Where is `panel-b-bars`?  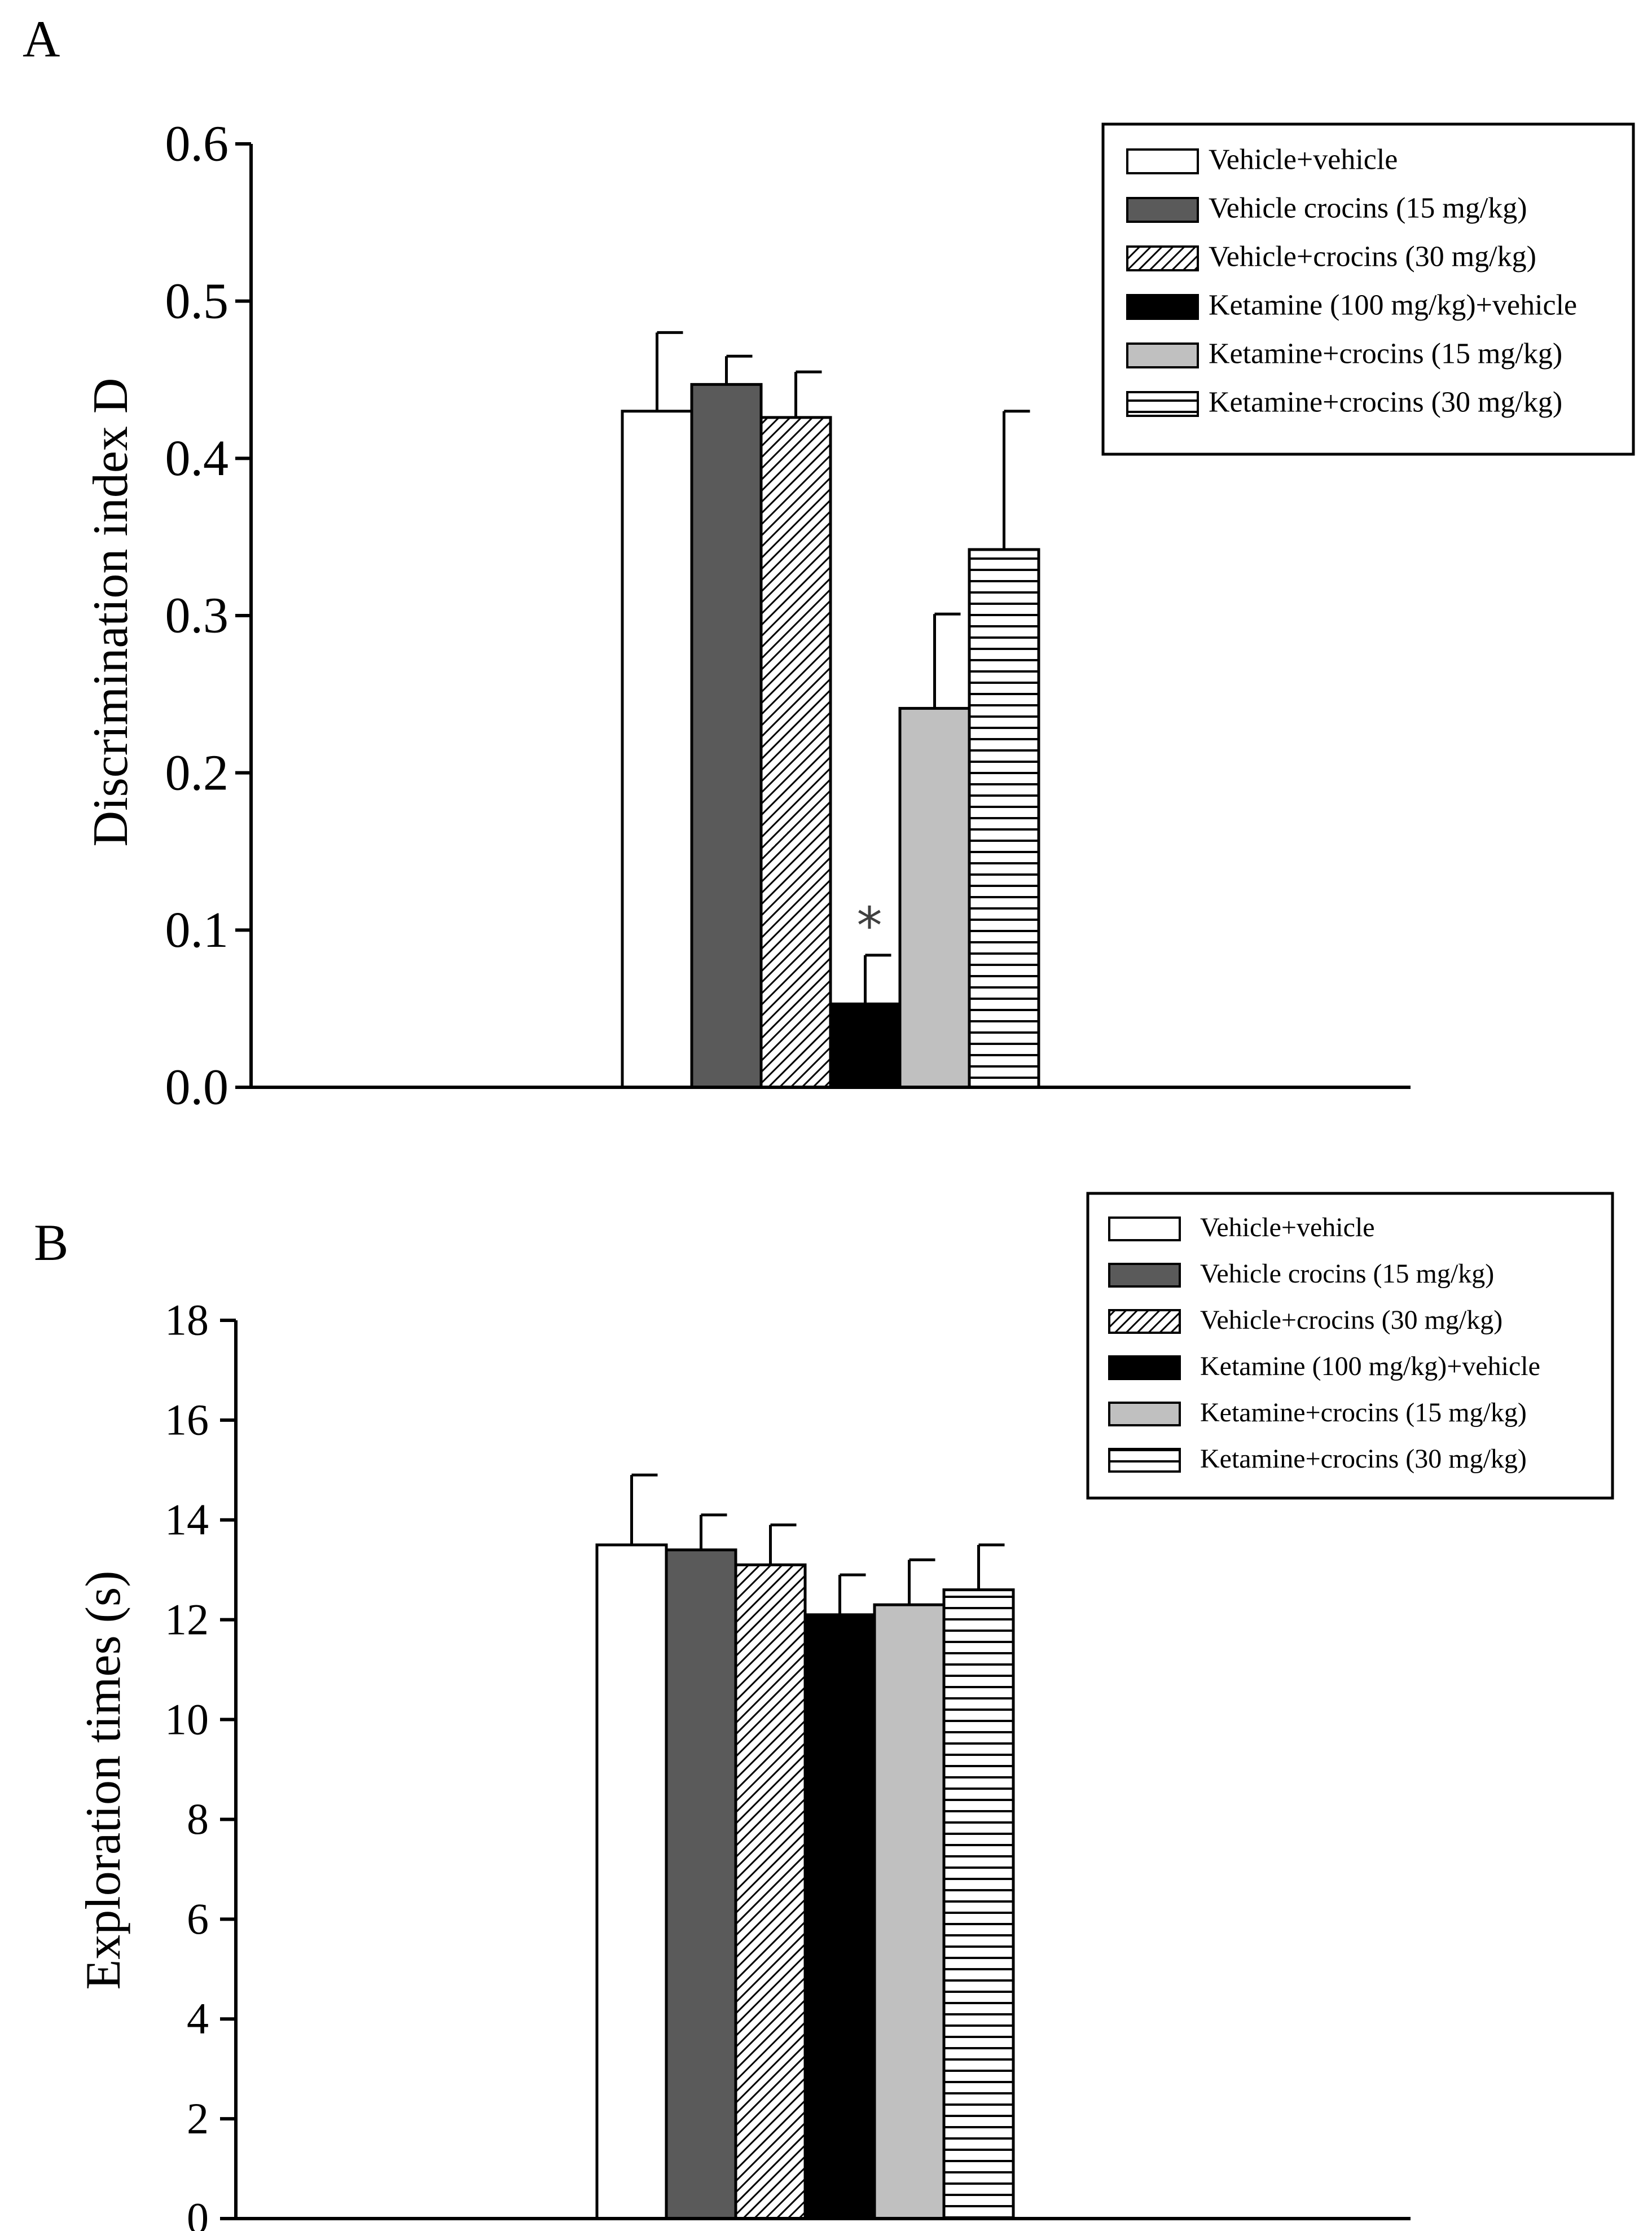 panel-b-bars is located at coordinates (805, 1846).